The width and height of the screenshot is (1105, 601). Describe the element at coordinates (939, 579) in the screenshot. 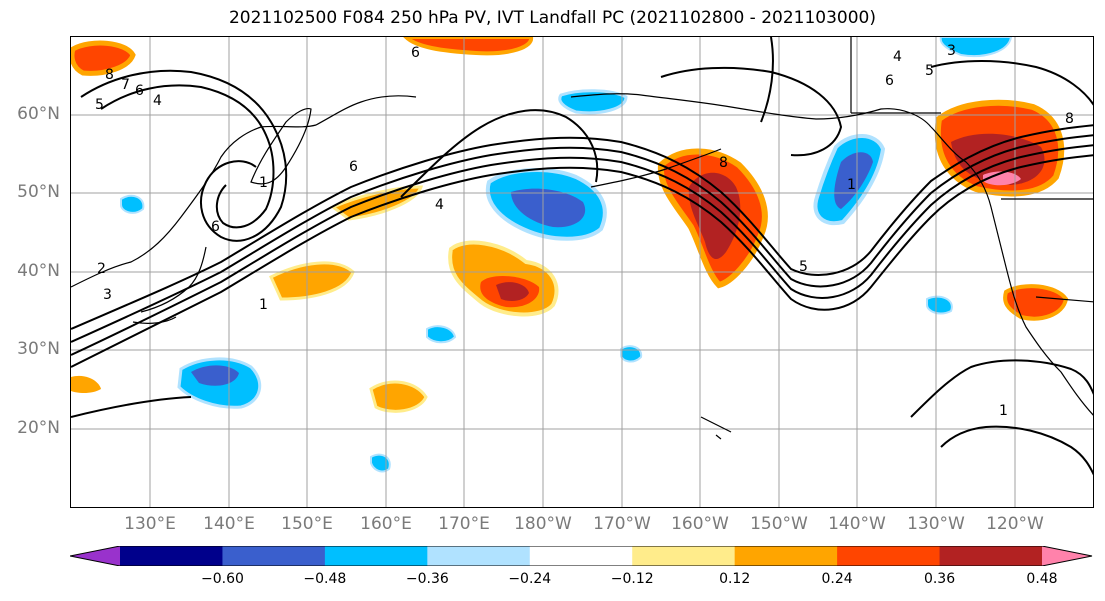

I see `colorbar-tick-label: 0.36` at that location.